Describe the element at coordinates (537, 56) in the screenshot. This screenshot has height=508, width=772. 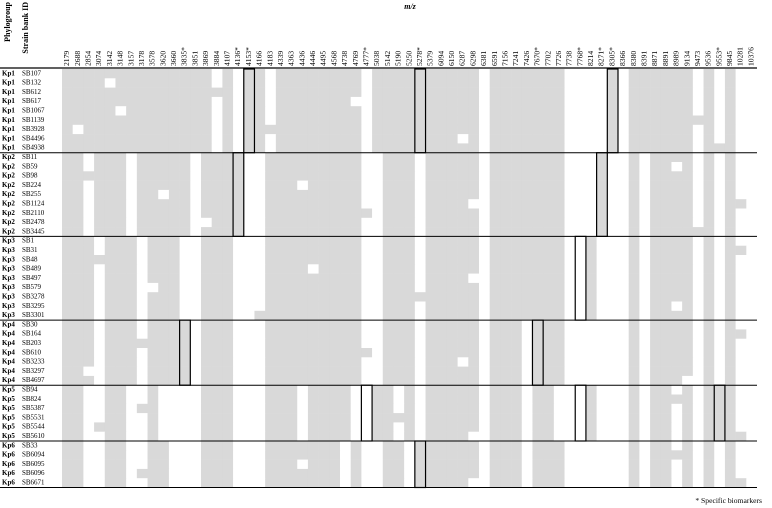
I see `mz-label: 7670*` at that location.